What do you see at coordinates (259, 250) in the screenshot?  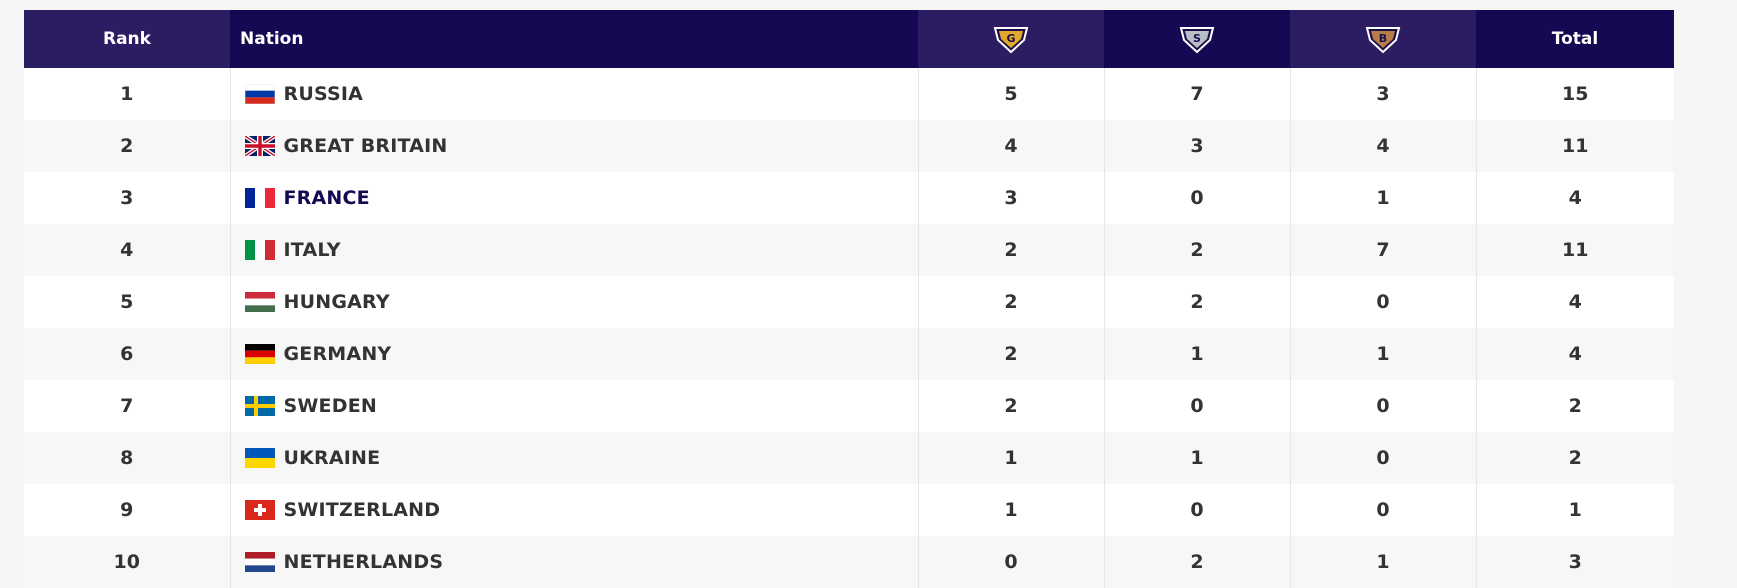 I see `italy-flag-icon` at bounding box center [259, 250].